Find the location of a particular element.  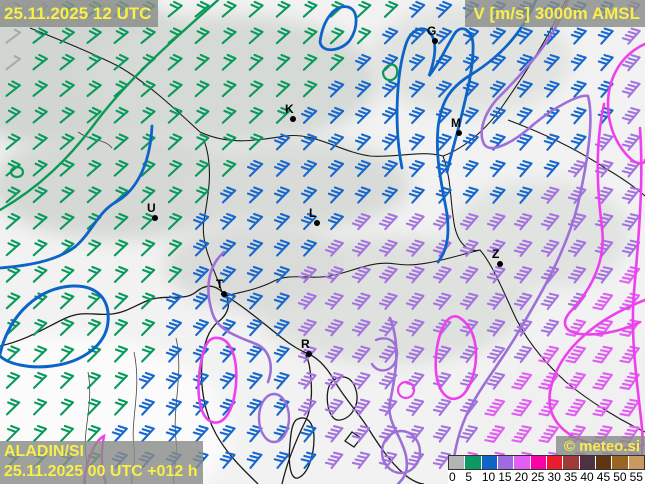

legend-value: 5 is located at coordinates (469, 477).